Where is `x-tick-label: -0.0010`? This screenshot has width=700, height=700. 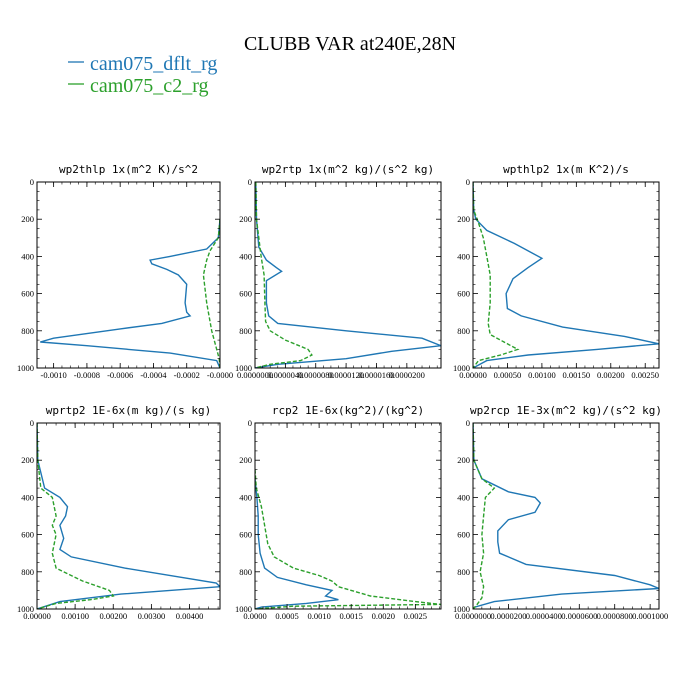
x-tick-label: -0.0010 is located at coordinates (54, 375).